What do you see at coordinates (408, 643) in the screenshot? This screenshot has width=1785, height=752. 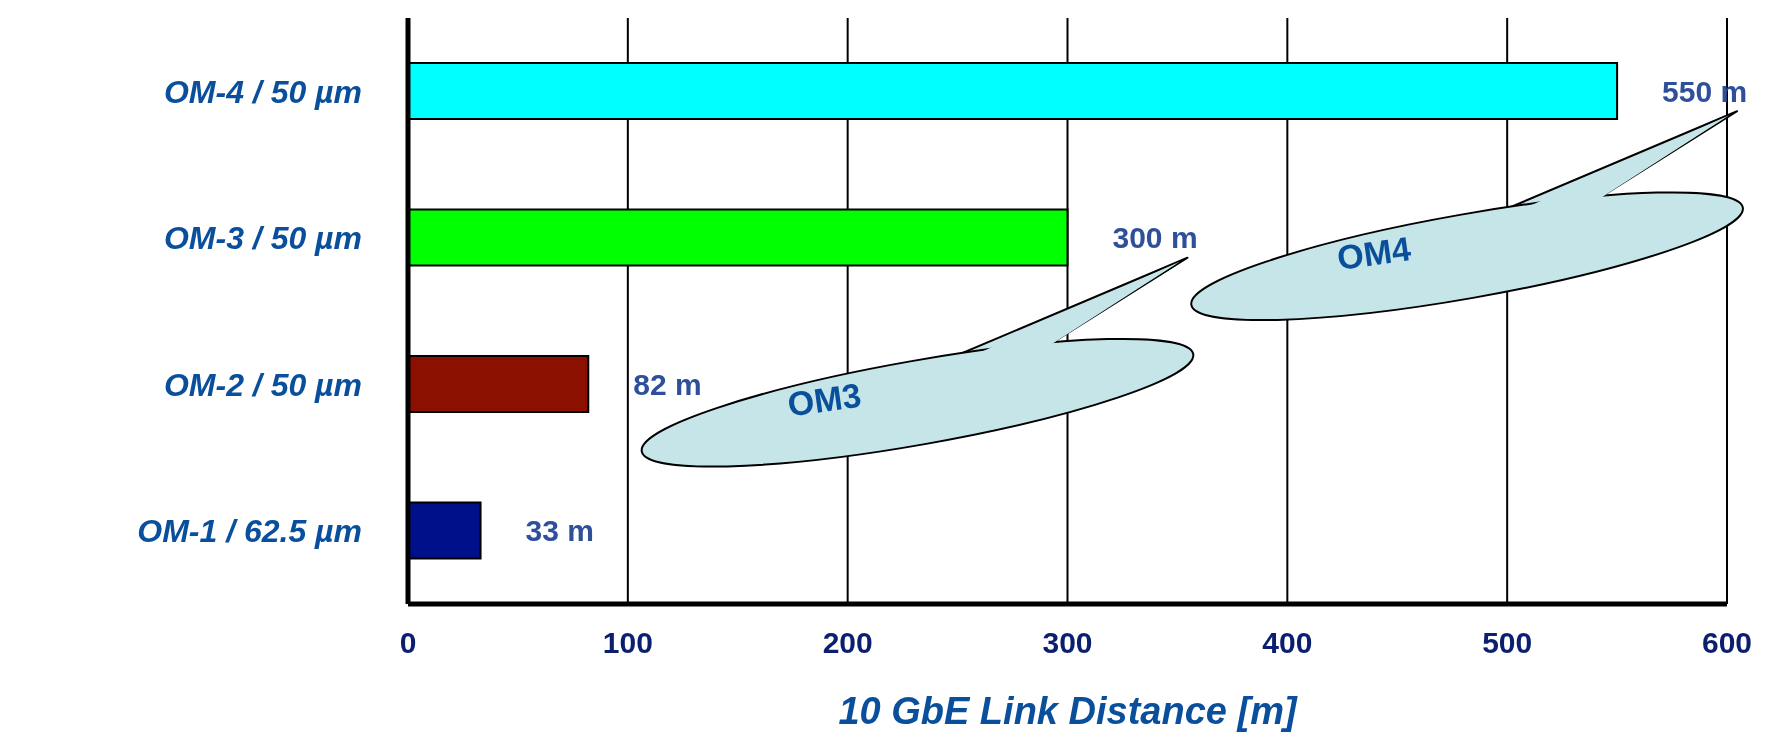 I see `x-tick-label: 0` at bounding box center [408, 643].